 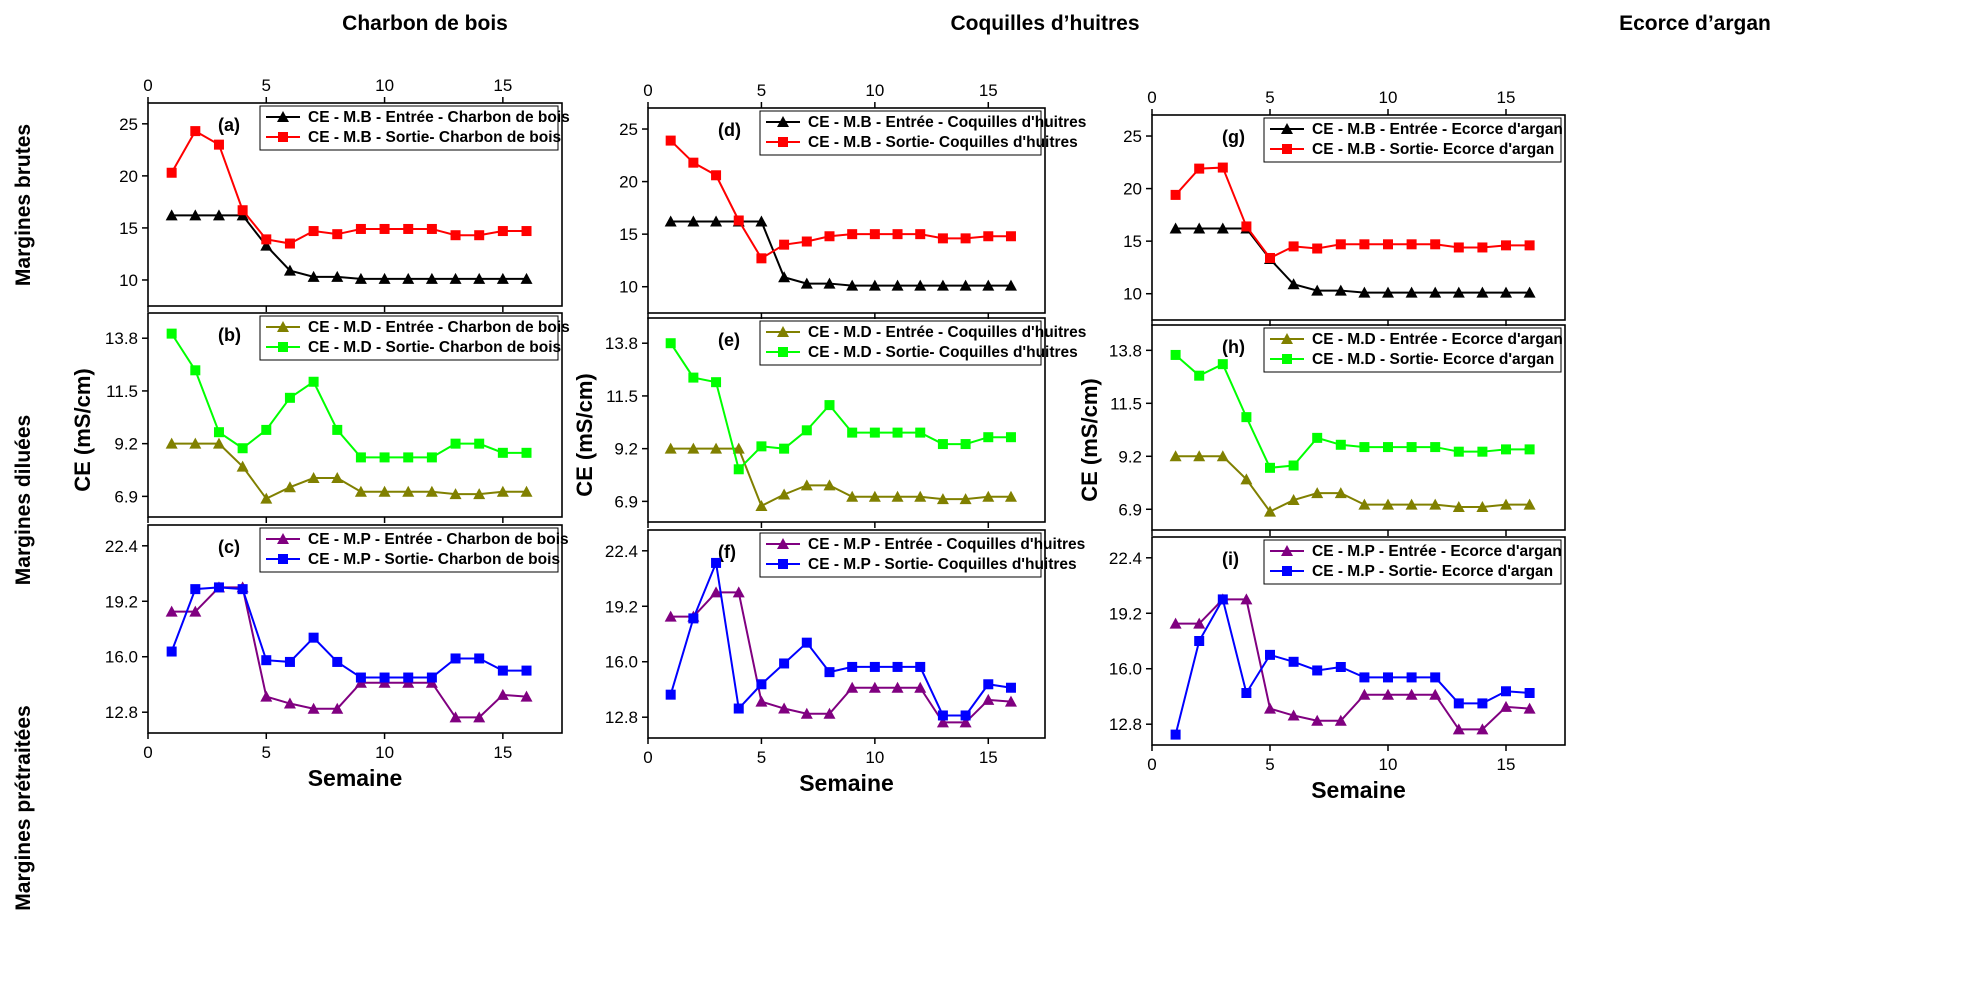 What do you see at coordinates (121, 338) in the screenshot?
I see `y-tick-label: 13.8` at bounding box center [121, 338].